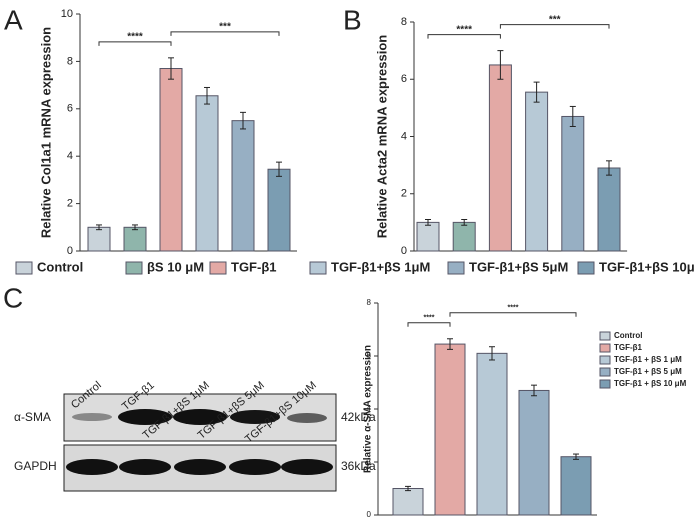 The width and height of the screenshot is (695, 519). Describe the element at coordinates (358, 417) in the screenshot. I see `row-size: 42kDa` at that location.